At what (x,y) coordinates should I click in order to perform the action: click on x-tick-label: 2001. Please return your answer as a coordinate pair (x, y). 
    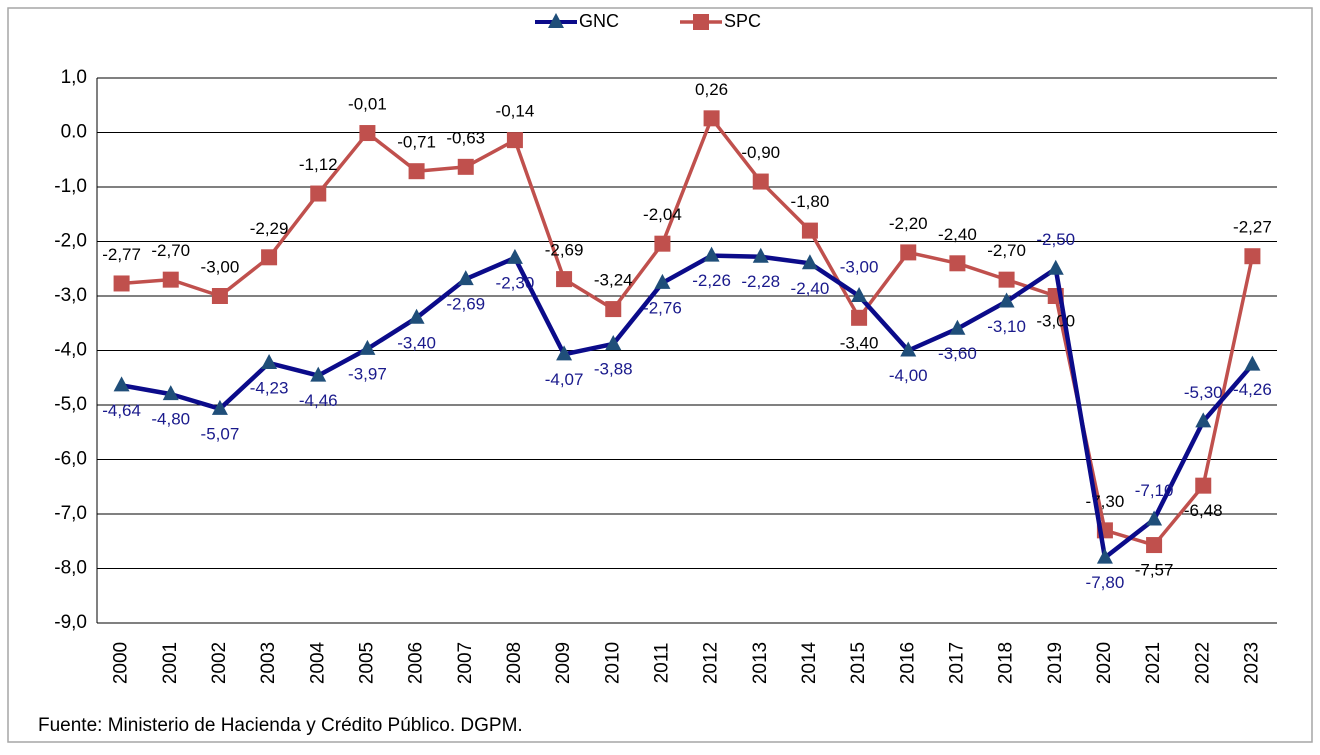
    Looking at the image, I should click on (170, 663).